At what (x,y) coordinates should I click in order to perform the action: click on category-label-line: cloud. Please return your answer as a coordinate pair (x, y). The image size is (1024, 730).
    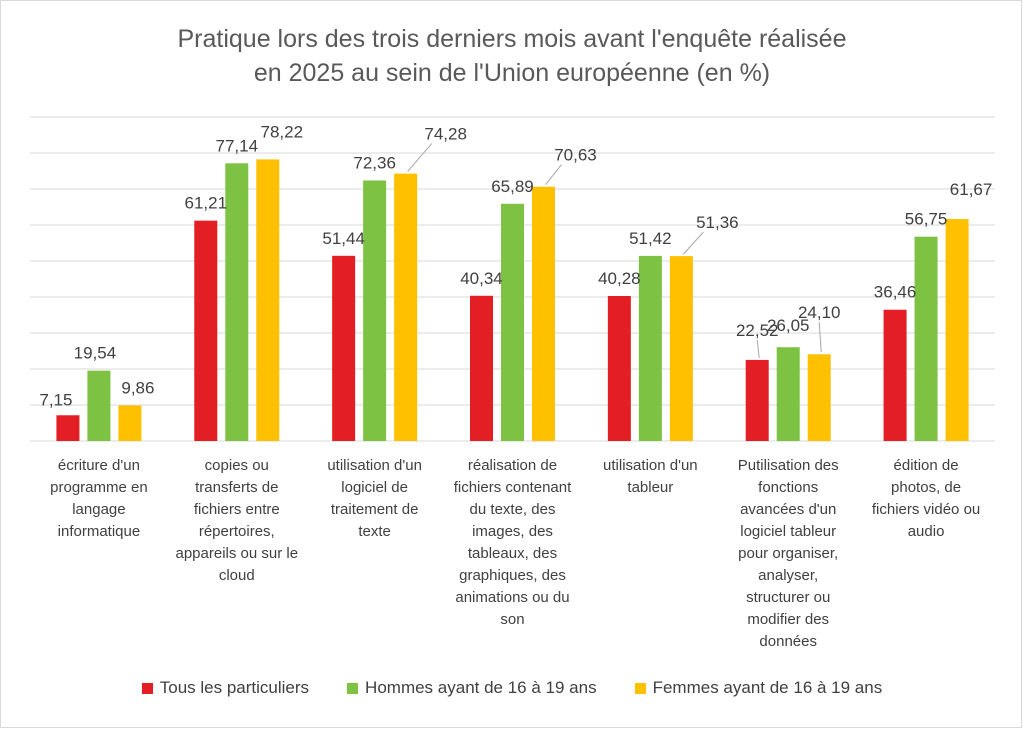
    Looking at the image, I should click on (236, 575).